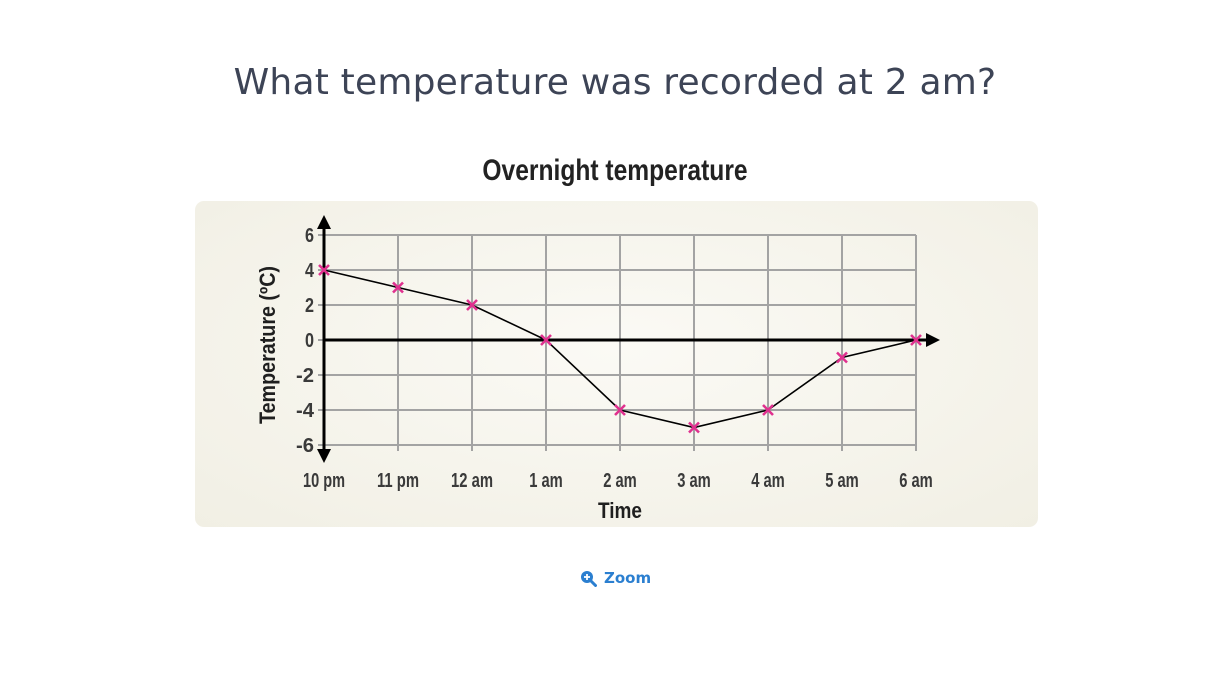  I want to click on x-tick-label: 10 pm, so click(324, 481).